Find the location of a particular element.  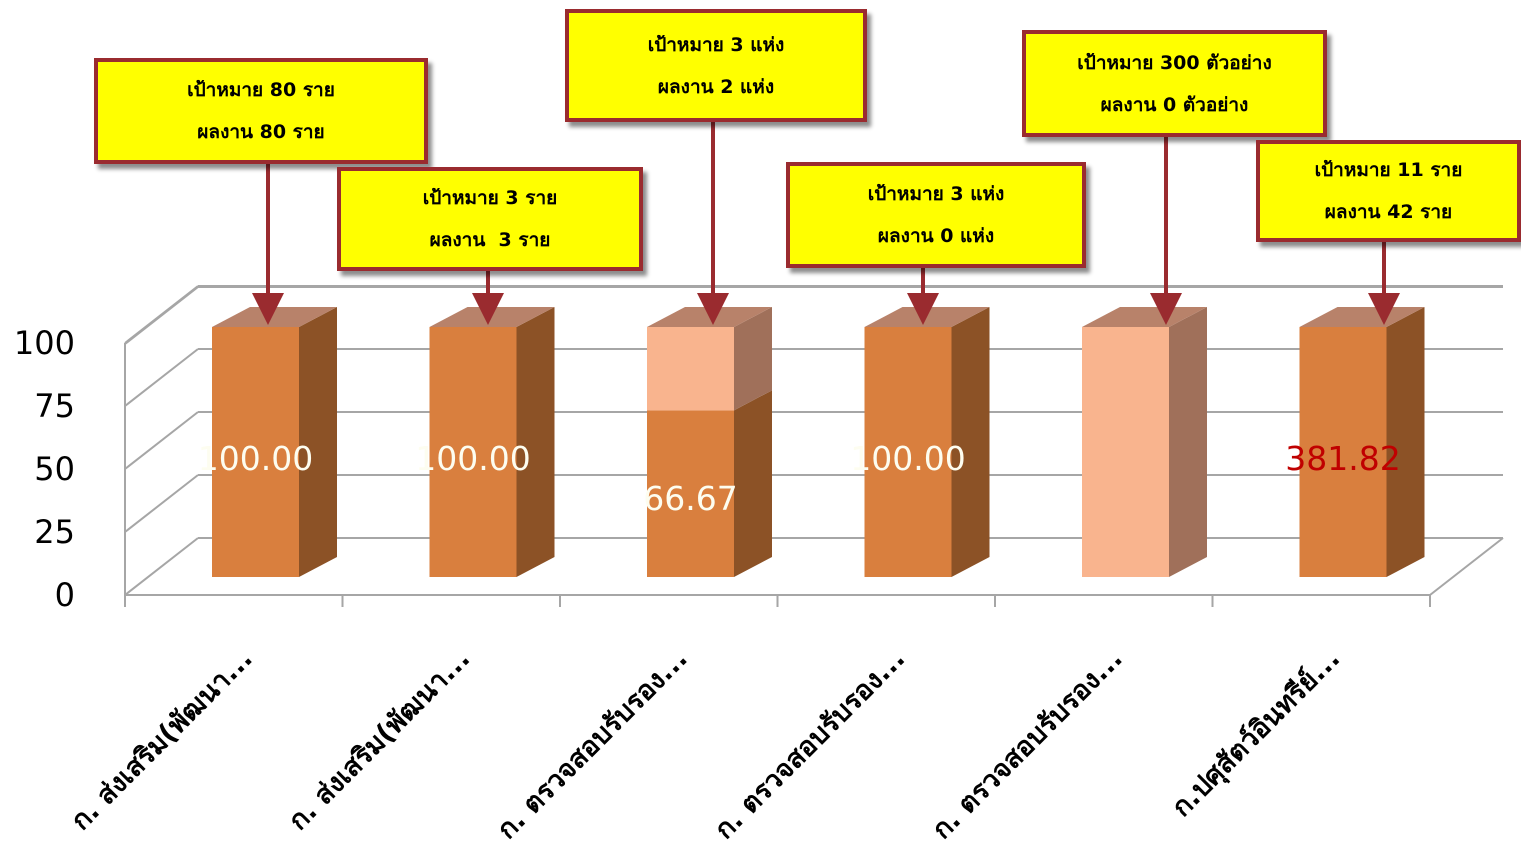

callout-4-target: เป้าหมาย 3 แห่ง is located at coordinates (936, 194).